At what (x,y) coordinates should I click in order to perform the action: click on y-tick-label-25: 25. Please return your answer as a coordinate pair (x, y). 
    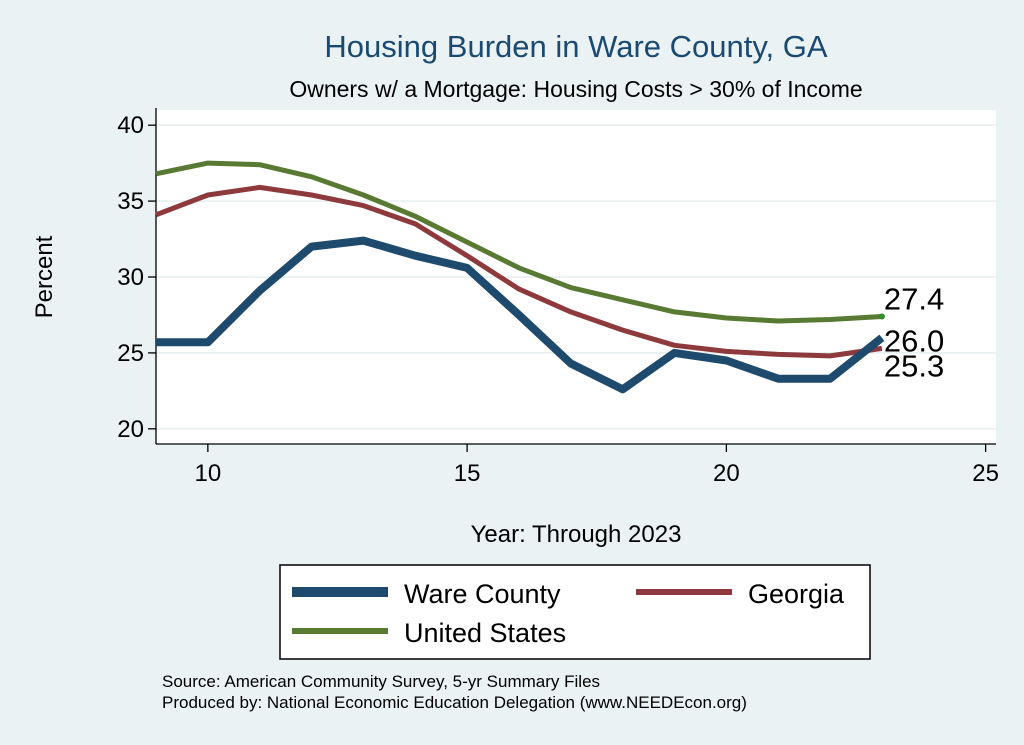
    Looking at the image, I should click on (130, 353).